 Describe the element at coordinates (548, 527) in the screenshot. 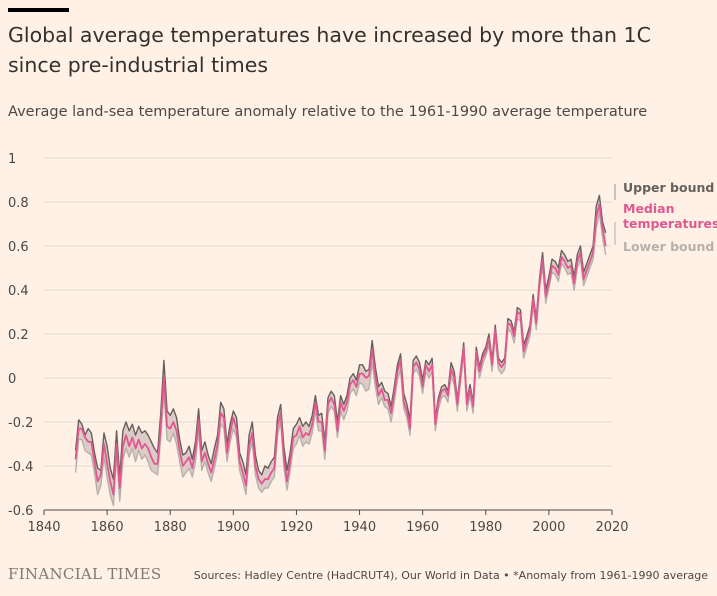

I see `x-tick-label: 2000` at that location.